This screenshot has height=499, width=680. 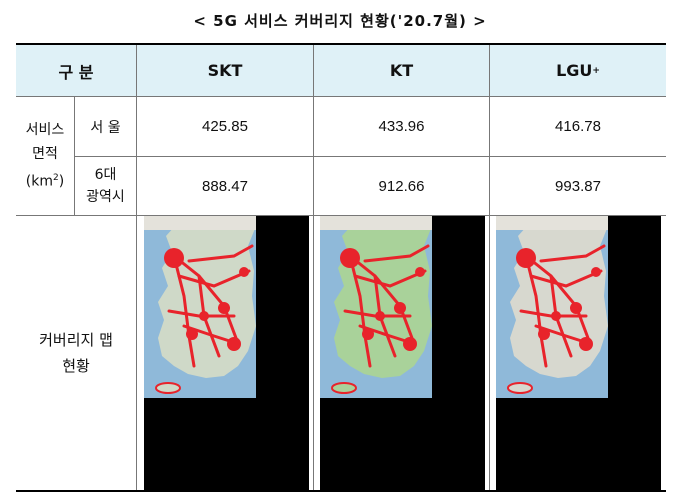 What do you see at coordinates (39, 181) in the screenshot?
I see `area-label-unit-text: (km` at bounding box center [39, 181].